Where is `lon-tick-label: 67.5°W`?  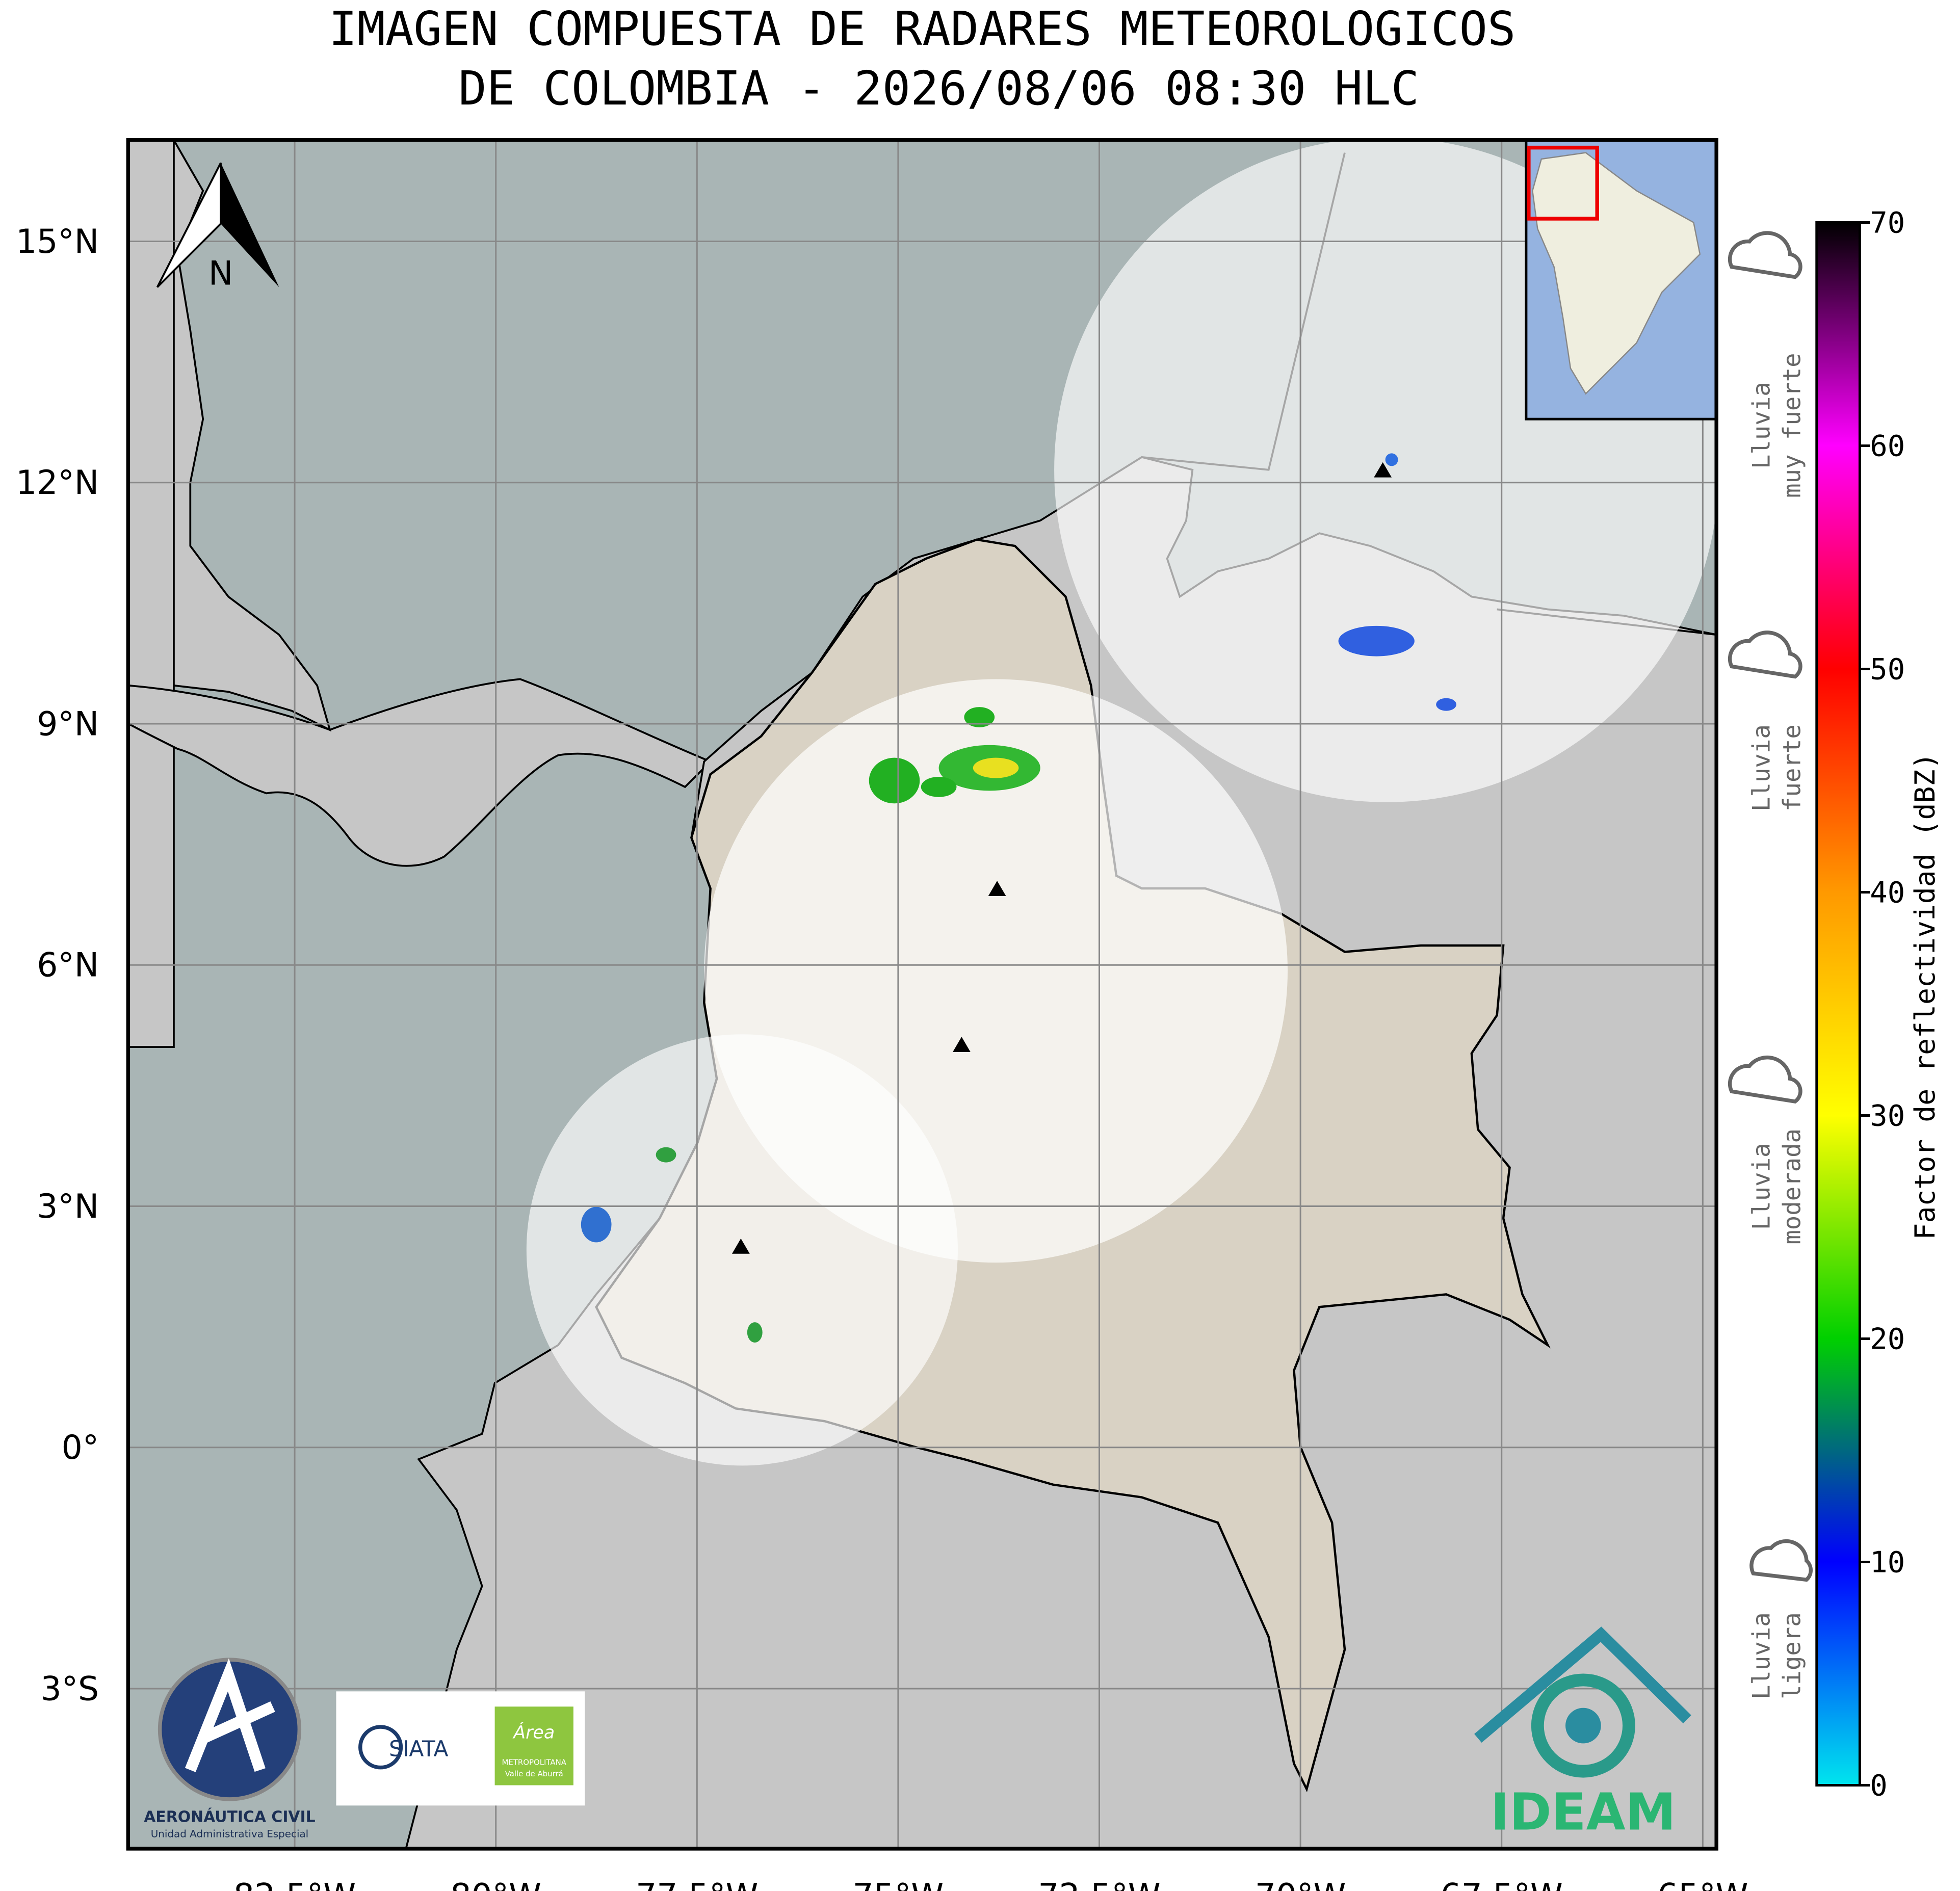
lon-tick-label: 67.5°W is located at coordinates (1502, 1884).